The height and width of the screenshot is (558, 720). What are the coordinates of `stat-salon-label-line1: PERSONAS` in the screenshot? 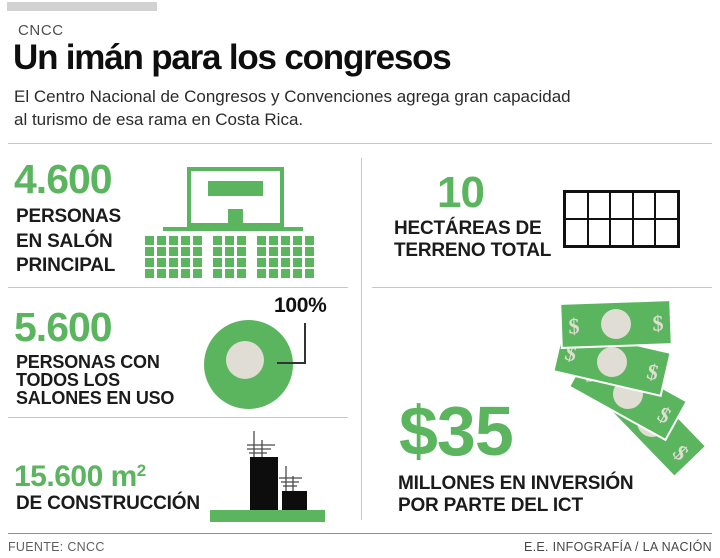 It's located at (69, 216).